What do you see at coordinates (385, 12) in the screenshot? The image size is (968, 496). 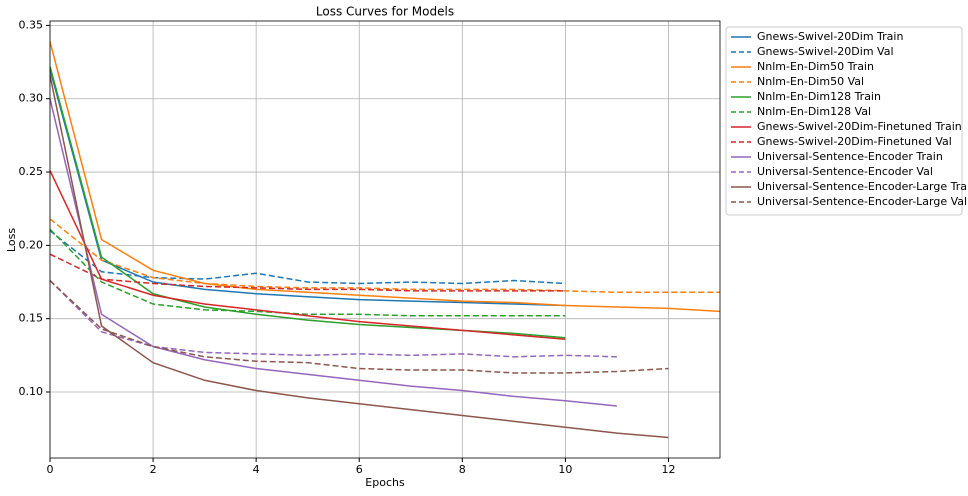 I see `chart-title: Loss Curves for Models` at bounding box center [385, 12].